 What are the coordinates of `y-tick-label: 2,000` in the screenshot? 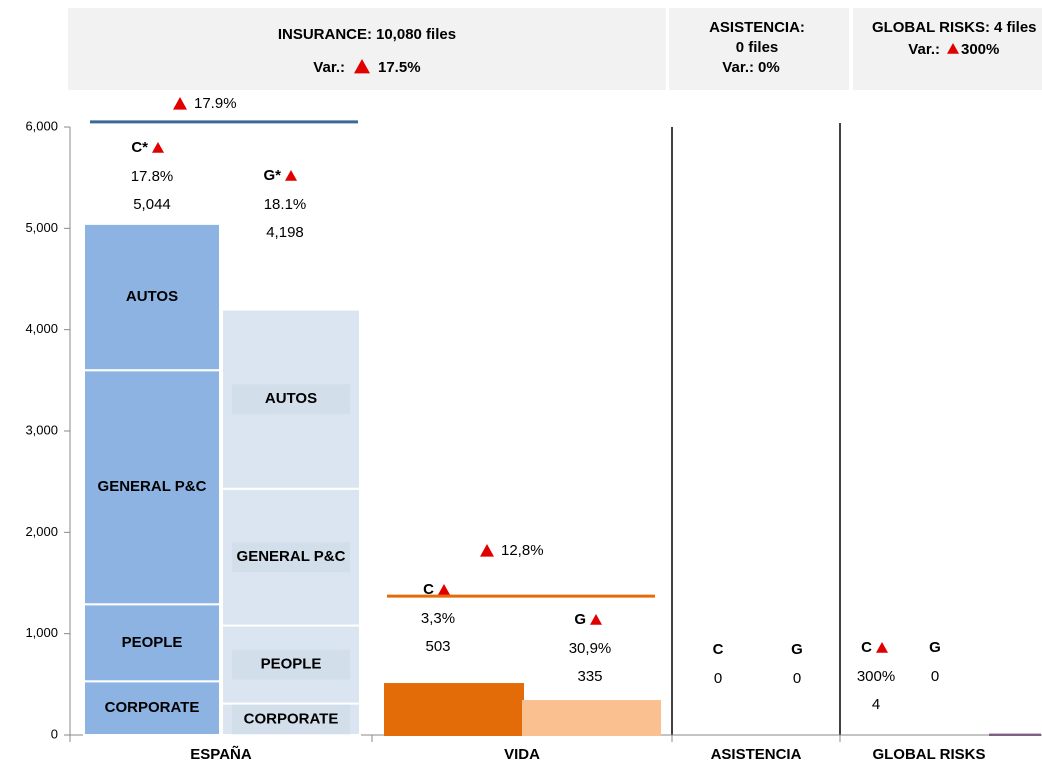 It's located at (41, 531).